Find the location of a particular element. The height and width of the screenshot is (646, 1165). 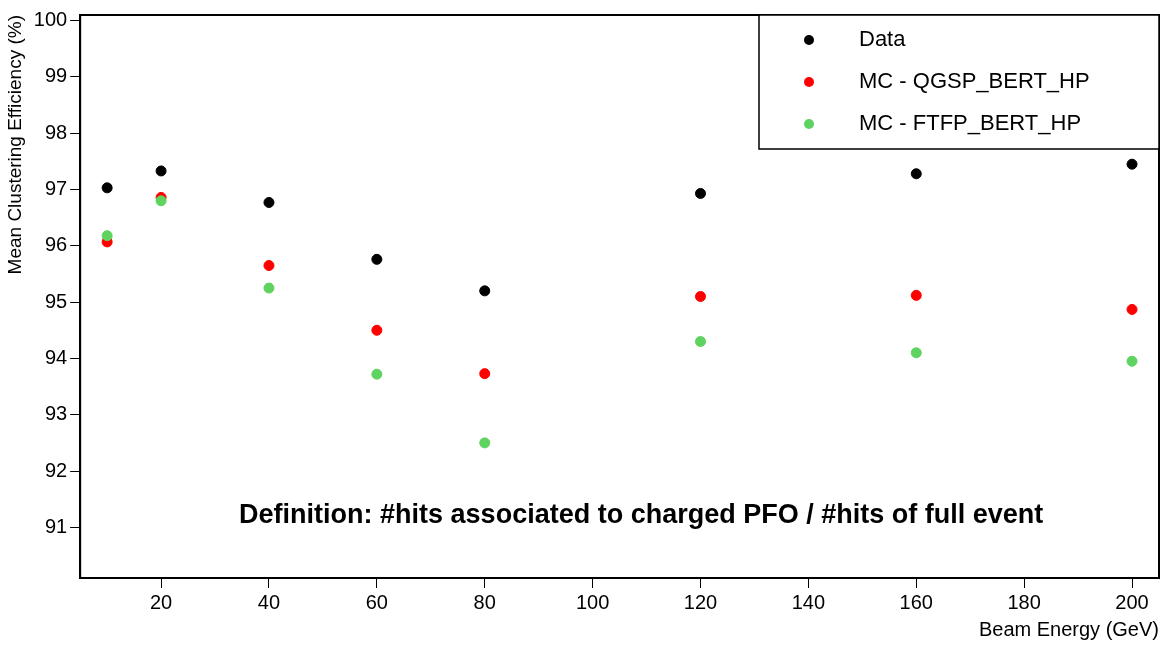

x-tick-label: 120 is located at coordinates (700, 601).